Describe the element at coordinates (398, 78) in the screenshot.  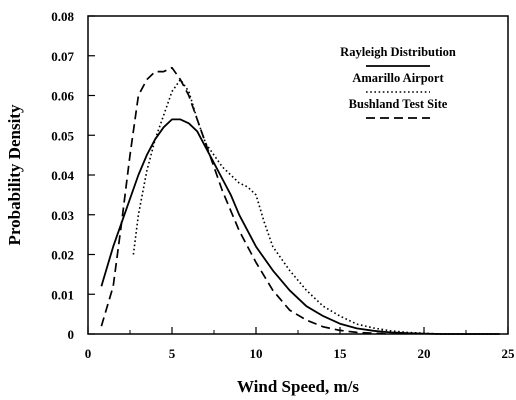
I see `legend-label: Amarillo Airport` at that location.